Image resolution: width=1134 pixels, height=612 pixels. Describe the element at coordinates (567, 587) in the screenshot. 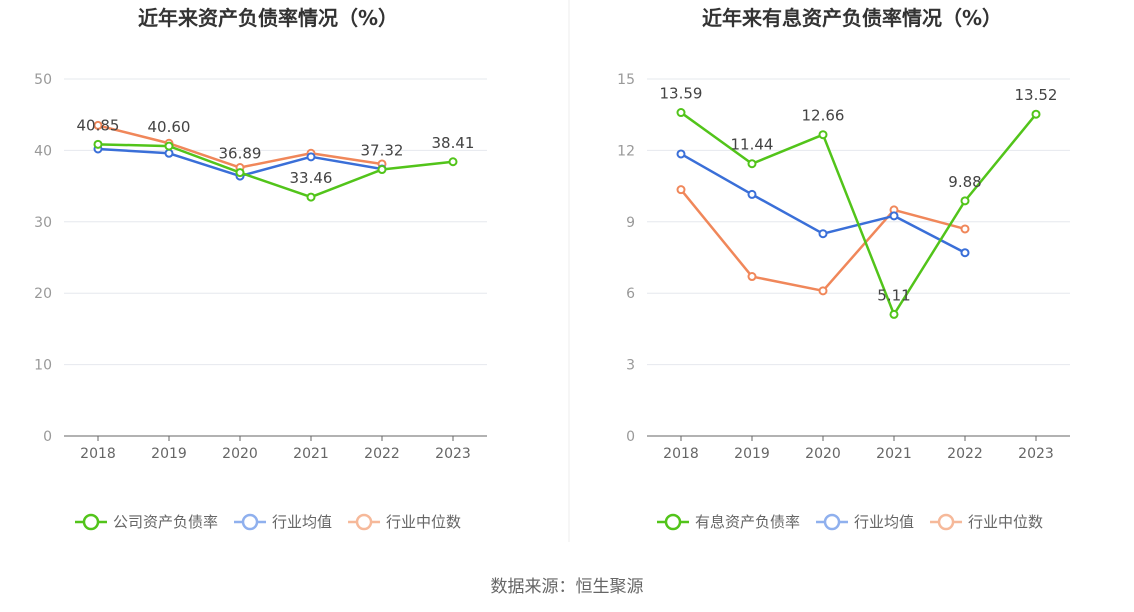

I see `data-source: 数据来源：恒生聚源` at that location.